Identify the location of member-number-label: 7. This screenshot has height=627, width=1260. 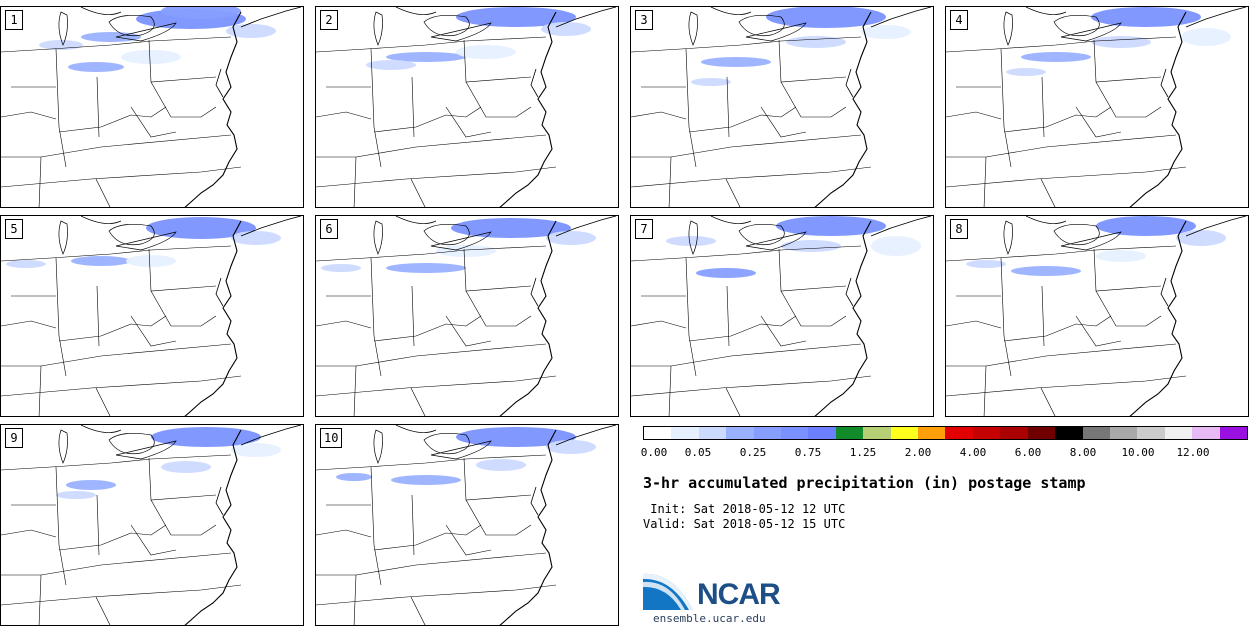
(644, 229).